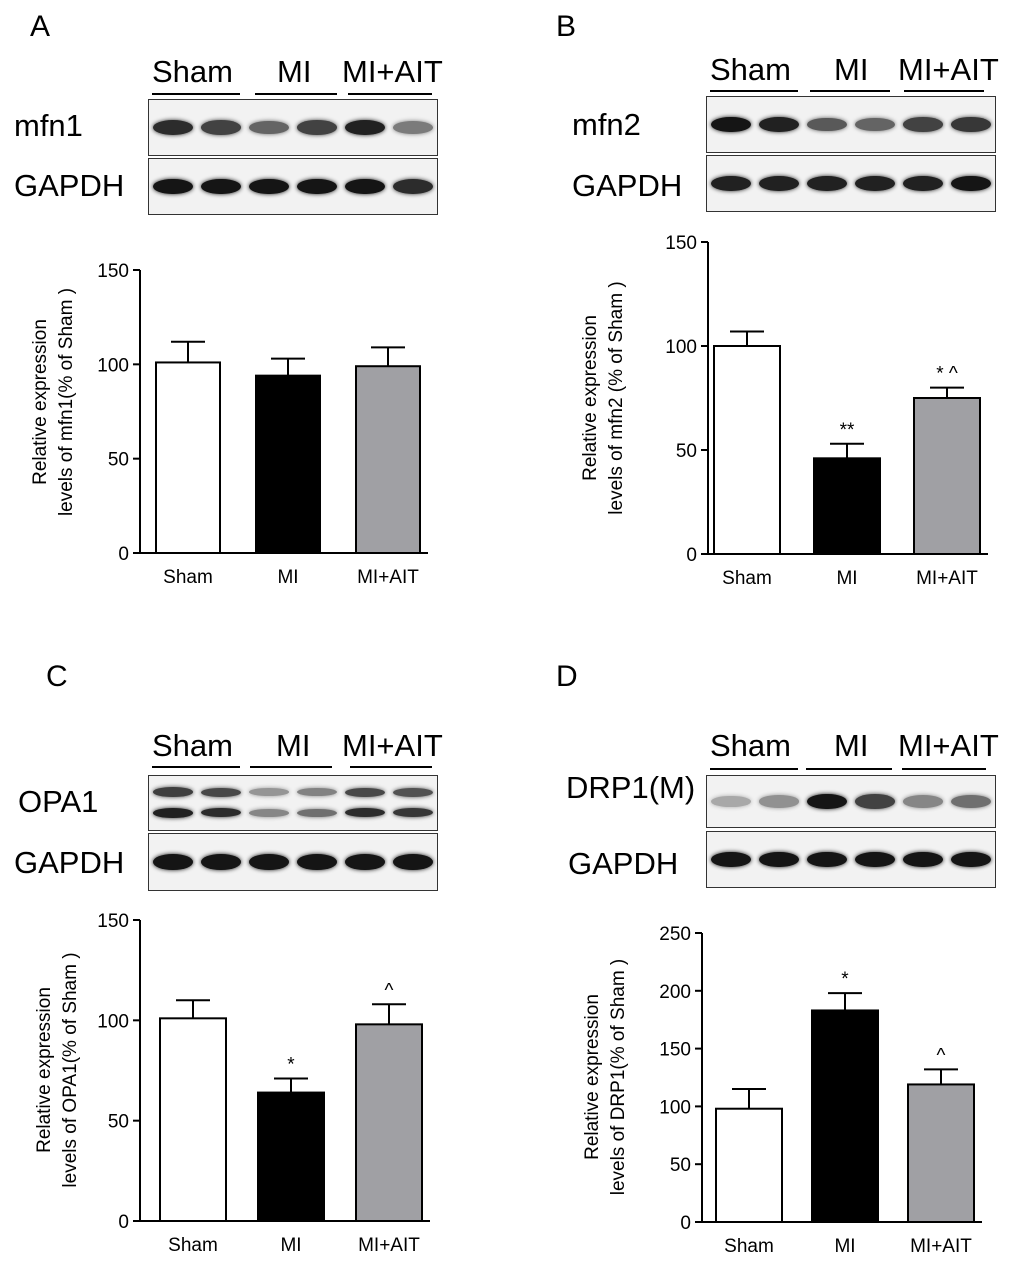 This screenshot has width=1024, height=1267. What do you see at coordinates (618, 1077) in the screenshot?
I see `y-axis-label: levels of DRP1(% of Sham )` at bounding box center [618, 1077].